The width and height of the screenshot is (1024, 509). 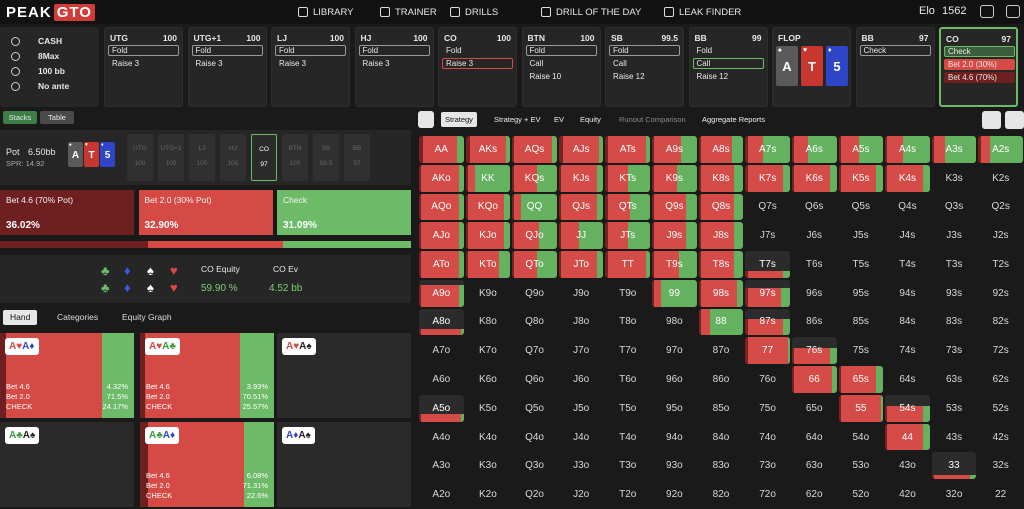 I want to click on hand-cell: 82o, so click(x=721, y=494).